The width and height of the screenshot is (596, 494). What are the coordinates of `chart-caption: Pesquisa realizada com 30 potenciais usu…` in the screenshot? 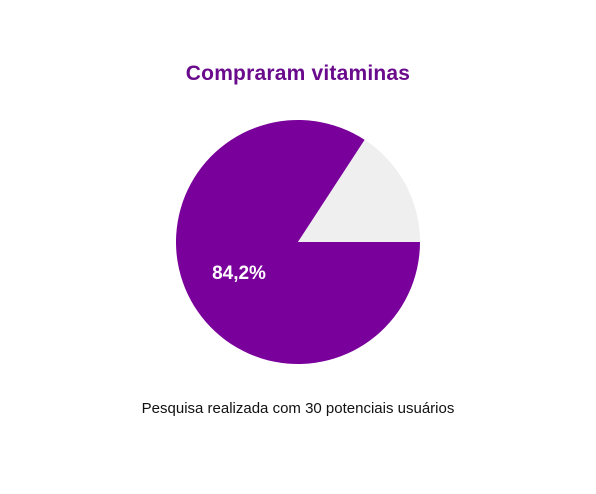 It's located at (298, 408).